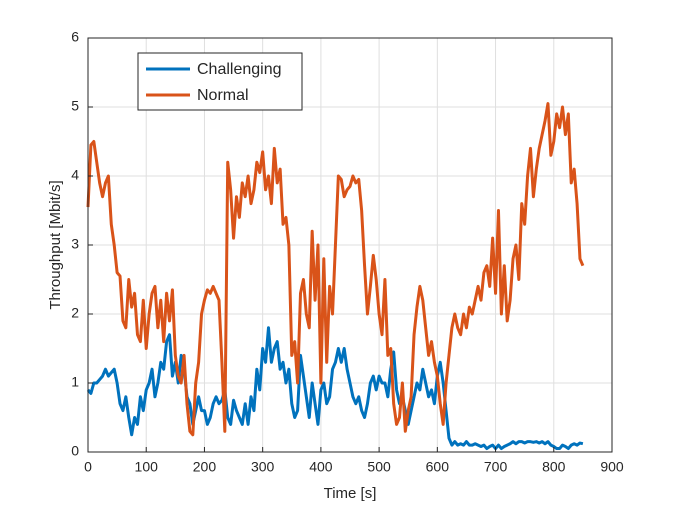 This screenshot has width=677, height=508. I want to click on x-tick-label: 800, so click(554, 467).